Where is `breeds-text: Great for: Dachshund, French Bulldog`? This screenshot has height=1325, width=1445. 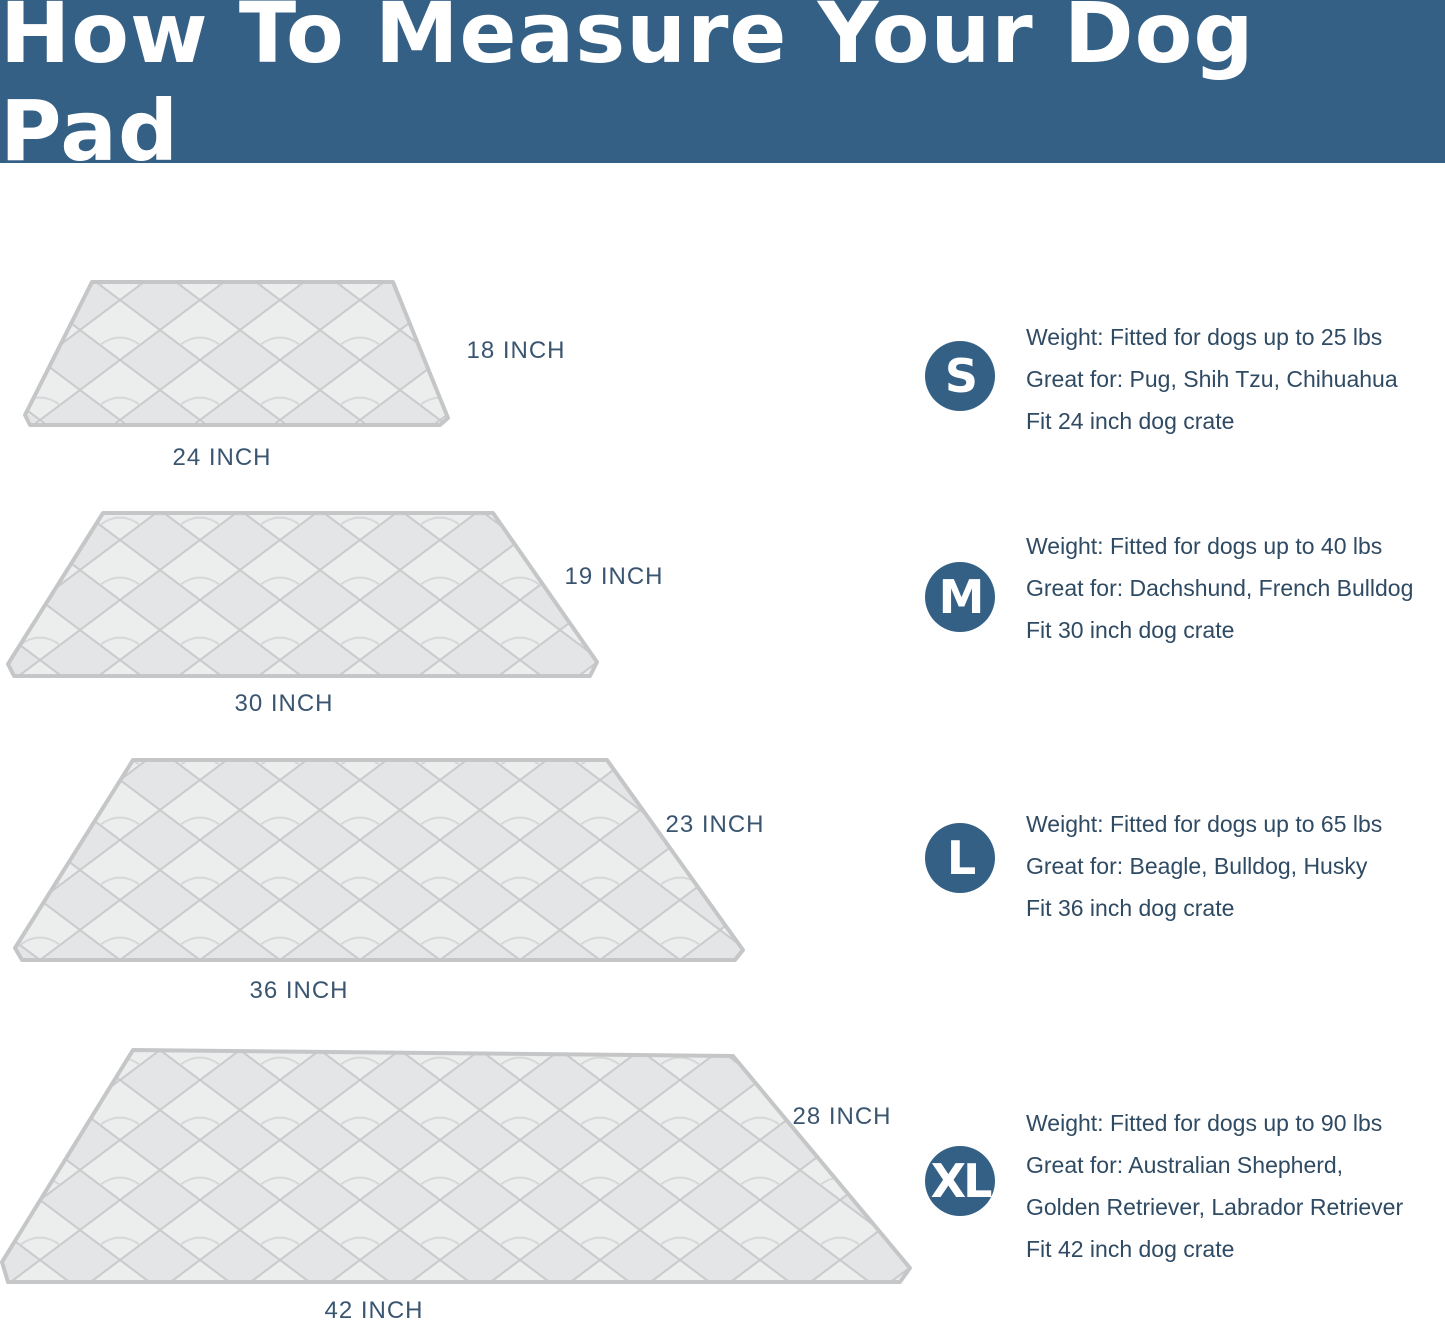 breeds-text: Great for: Dachshund, French Bulldog is located at coordinates (1220, 588).